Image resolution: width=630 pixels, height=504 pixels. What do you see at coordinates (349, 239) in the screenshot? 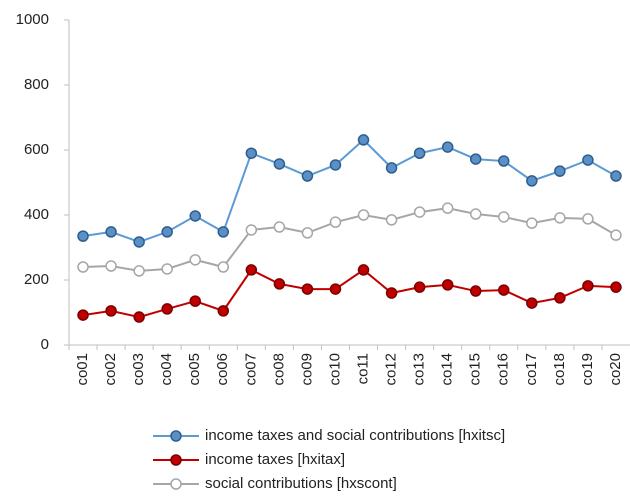
I see `series-line` at bounding box center [349, 239].